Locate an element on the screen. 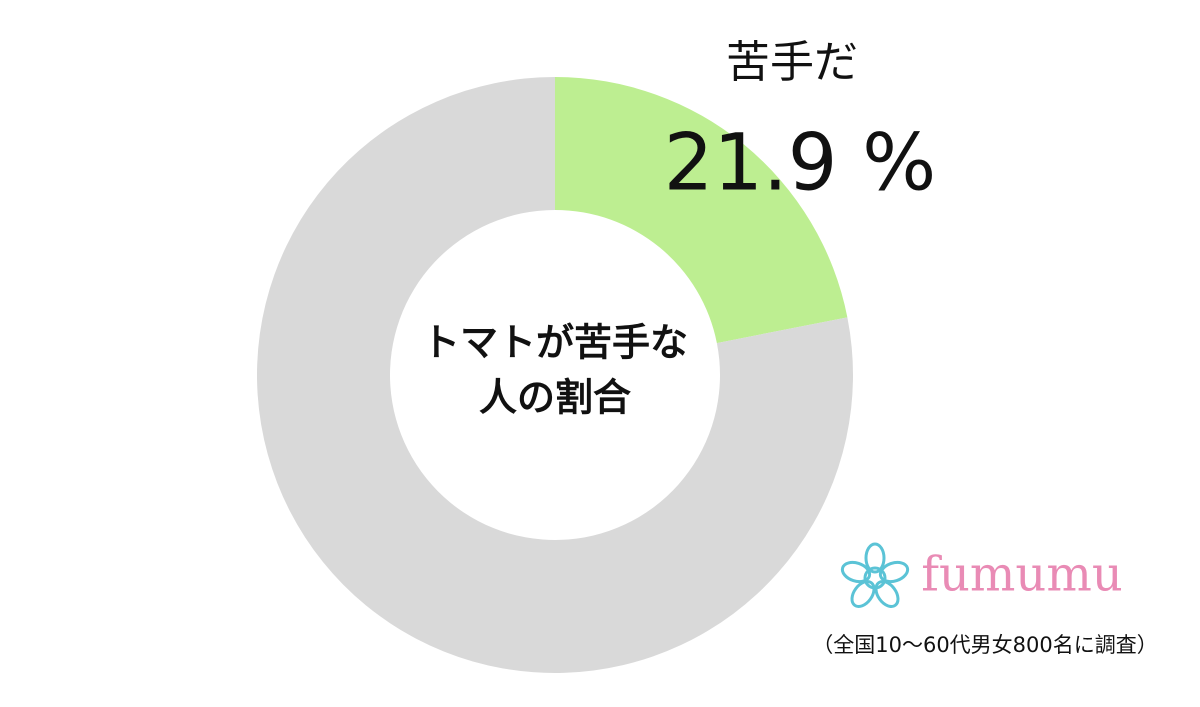 The width and height of the screenshot is (1200, 707). center-title: 人の割合 is located at coordinates (555, 398).